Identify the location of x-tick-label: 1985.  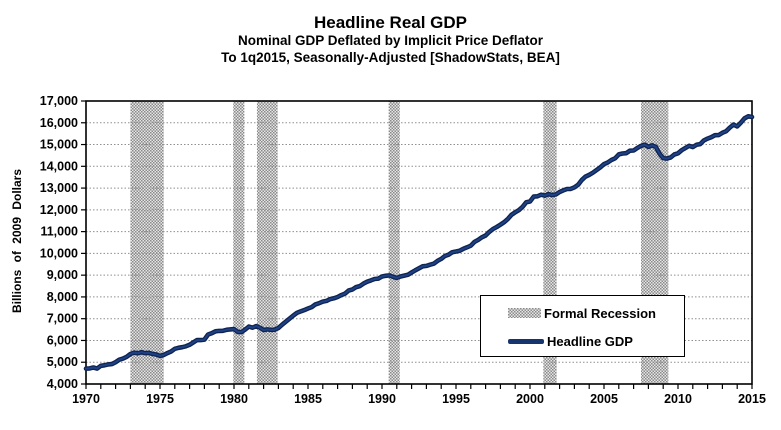
(308, 399).